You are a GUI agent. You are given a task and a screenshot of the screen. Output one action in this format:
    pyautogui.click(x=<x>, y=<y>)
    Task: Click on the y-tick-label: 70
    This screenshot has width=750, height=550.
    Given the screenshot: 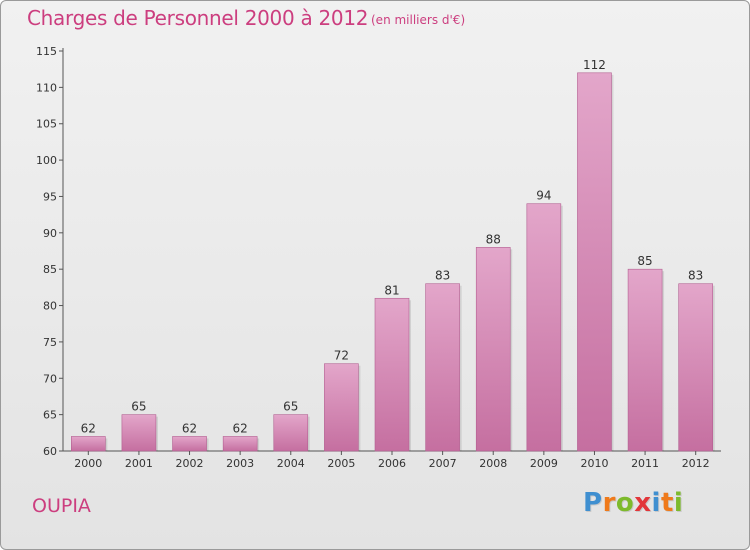 What is the action you would take?
    pyautogui.click(x=50, y=378)
    